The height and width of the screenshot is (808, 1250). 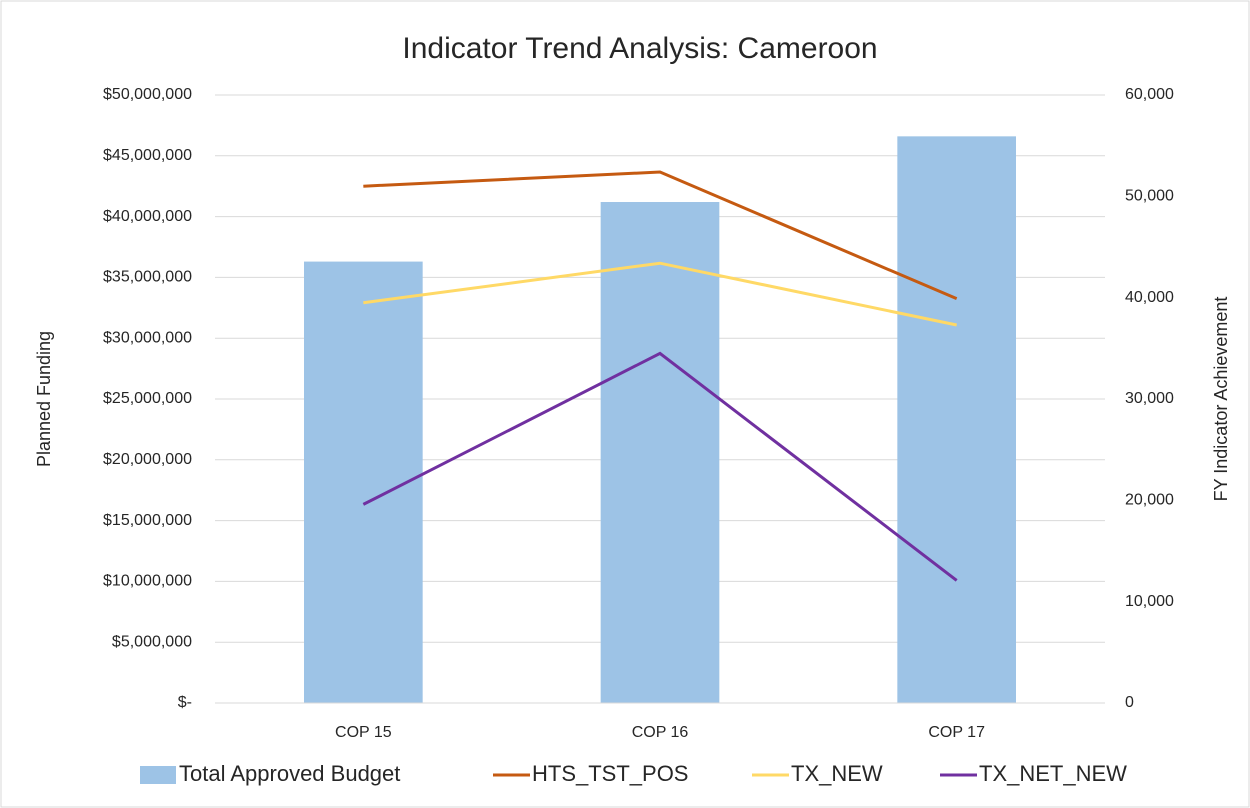 I want to click on y2-tick-label: 0, so click(x=1129, y=702).